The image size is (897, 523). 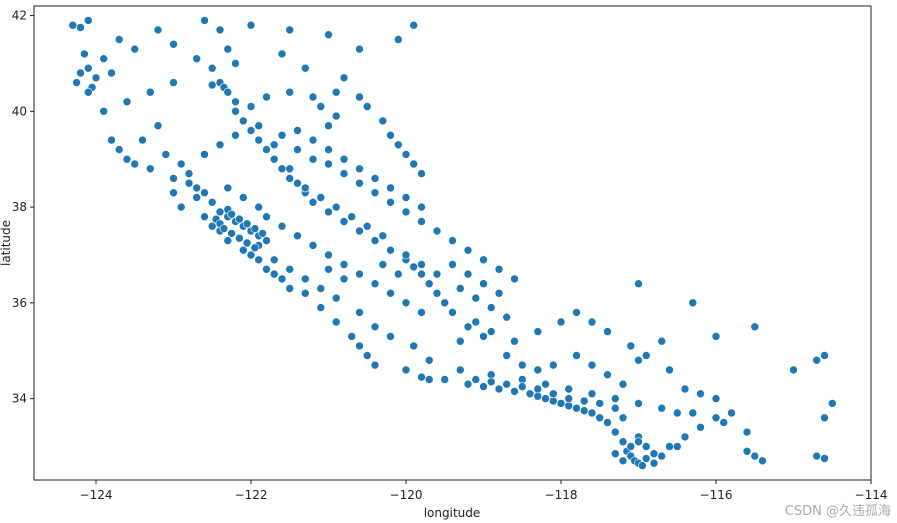 I want to click on y-tick-label: 40, so click(x=19, y=111).